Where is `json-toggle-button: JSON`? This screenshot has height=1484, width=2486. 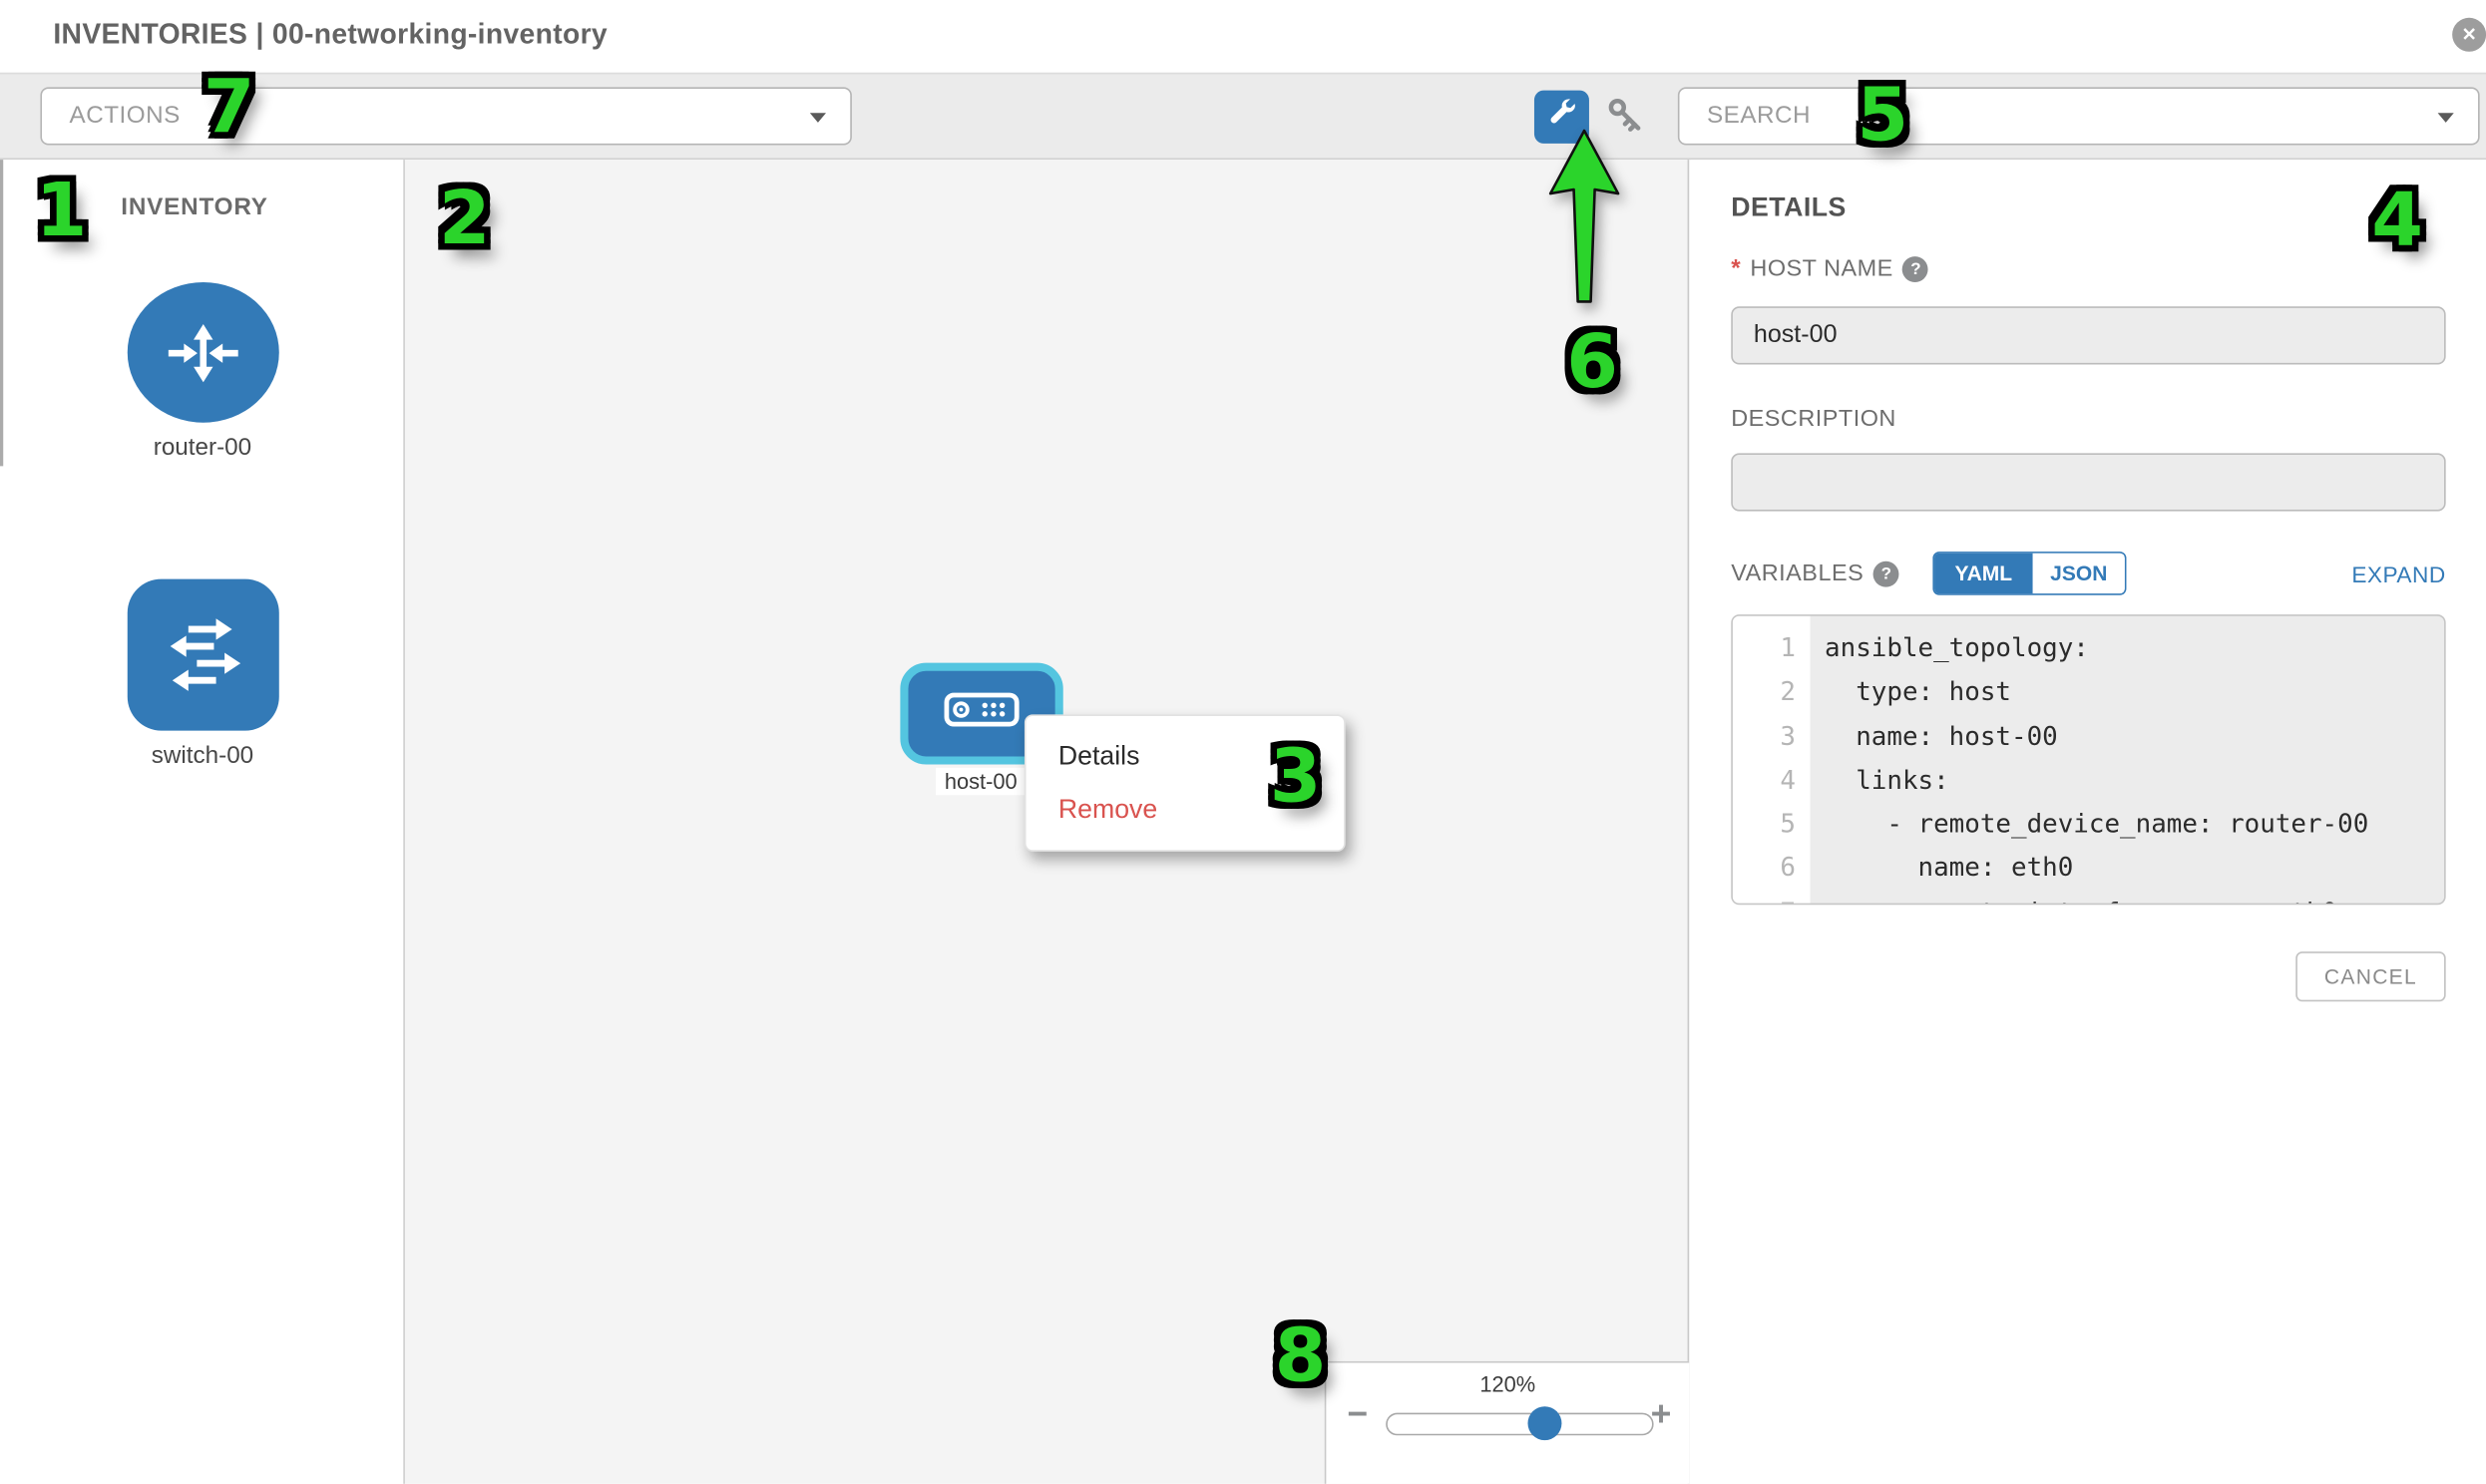 json-toggle-button: JSON is located at coordinates (2078, 573).